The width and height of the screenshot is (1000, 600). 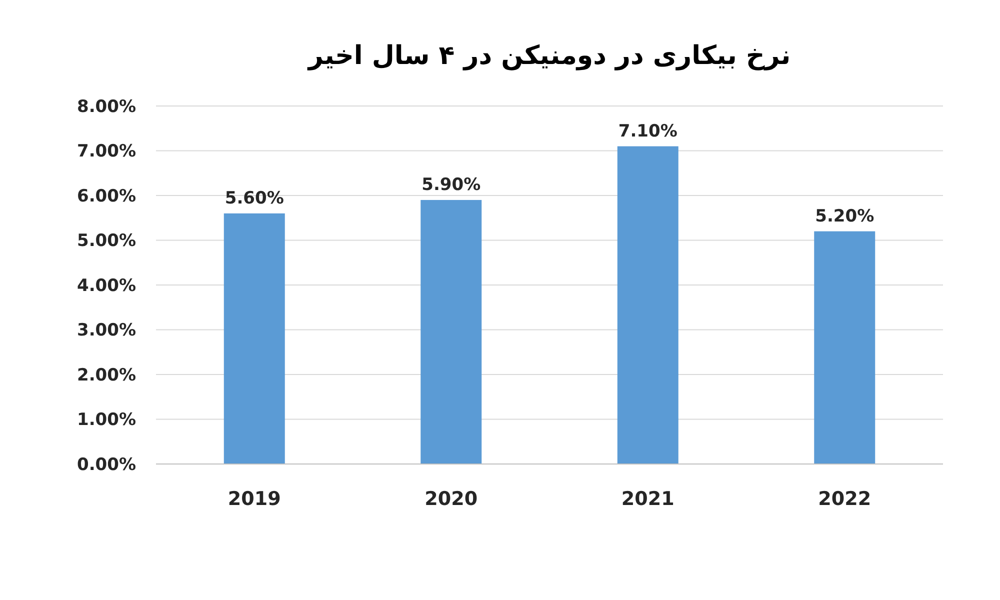 What do you see at coordinates (106, 420) in the screenshot?
I see `y-tick-label: 1.00%` at bounding box center [106, 420].